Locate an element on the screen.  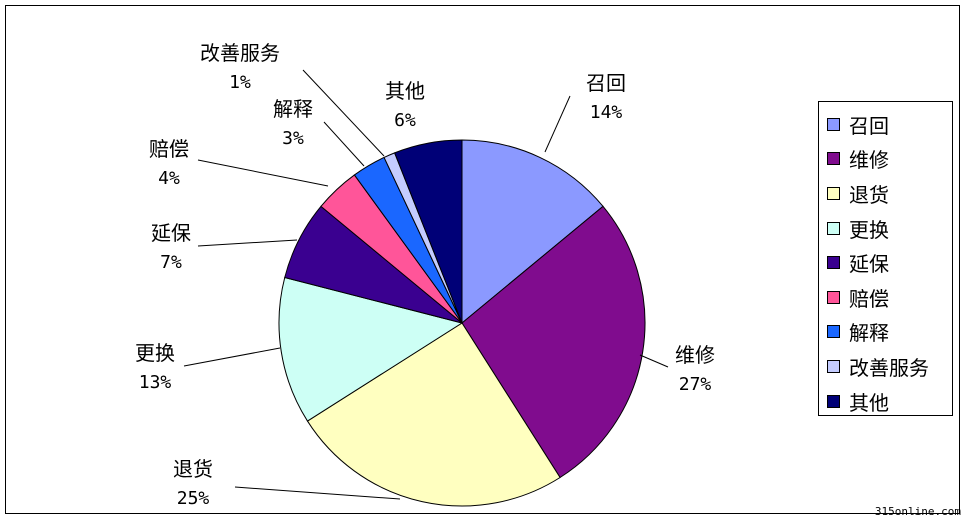
legend-label: 更换 is located at coordinates (869, 229).